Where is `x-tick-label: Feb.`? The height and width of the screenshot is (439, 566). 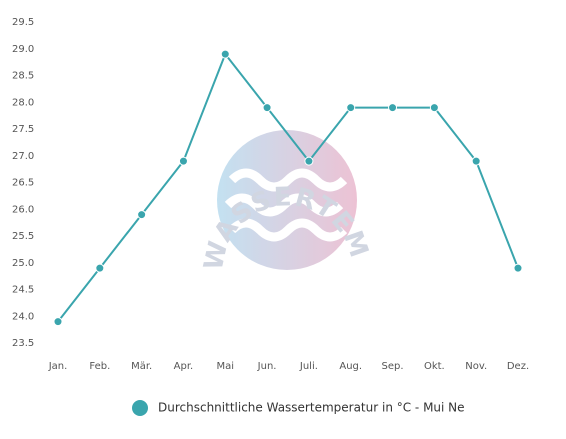
x-tick-label: Feb. is located at coordinates (99, 366).